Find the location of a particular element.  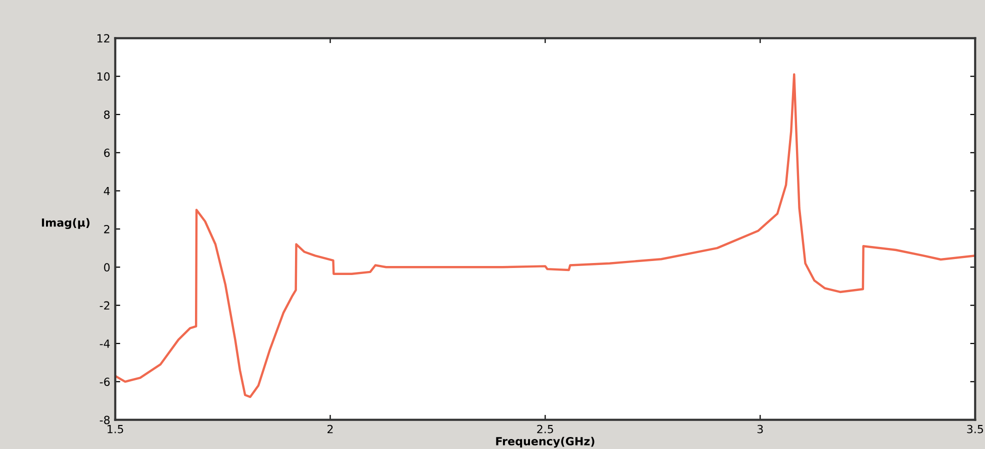

y-tick-label: 12 is located at coordinates (103, 38).